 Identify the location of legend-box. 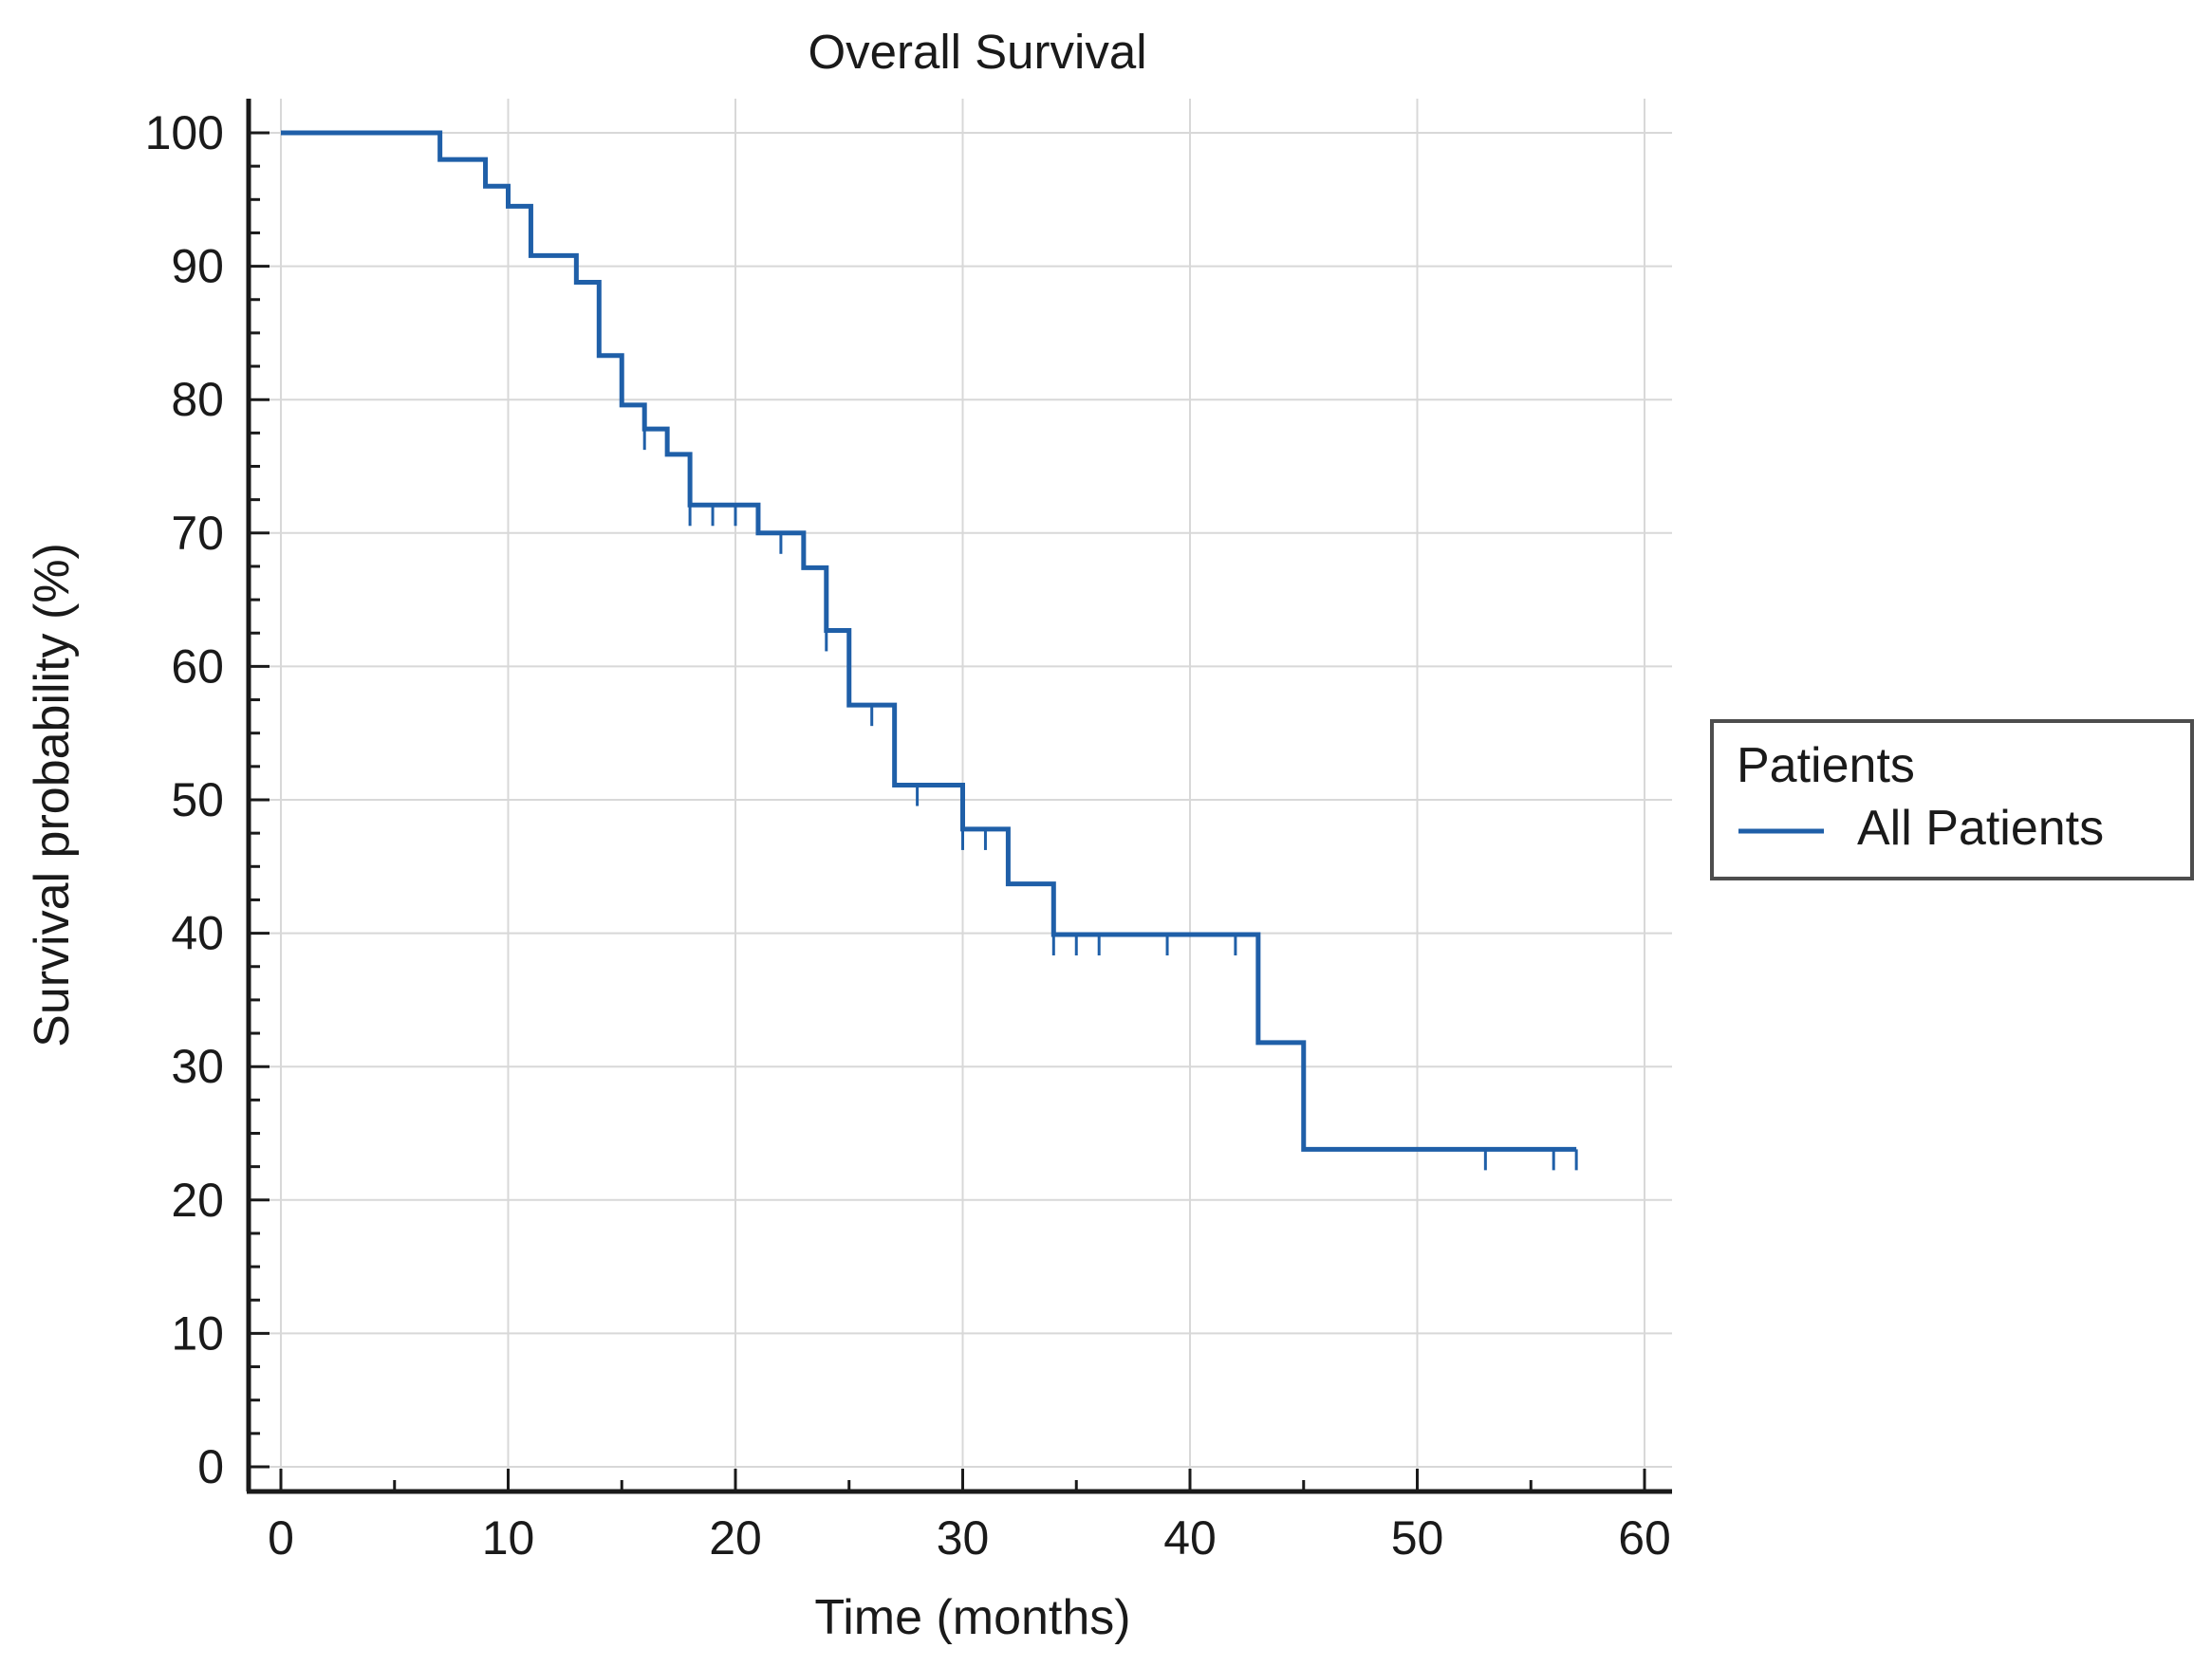
(1952, 799).